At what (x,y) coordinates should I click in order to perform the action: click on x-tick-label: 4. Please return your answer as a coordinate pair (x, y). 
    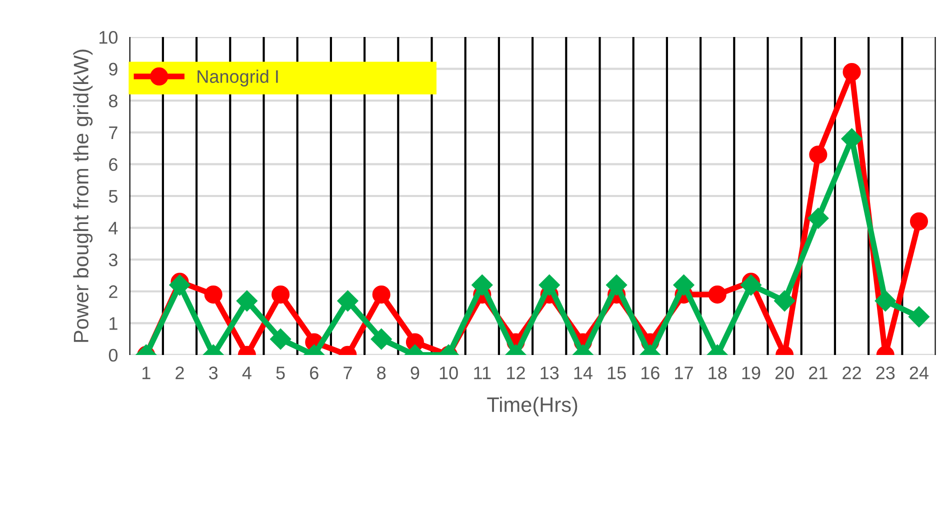
    Looking at the image, I should click on (247, 373).